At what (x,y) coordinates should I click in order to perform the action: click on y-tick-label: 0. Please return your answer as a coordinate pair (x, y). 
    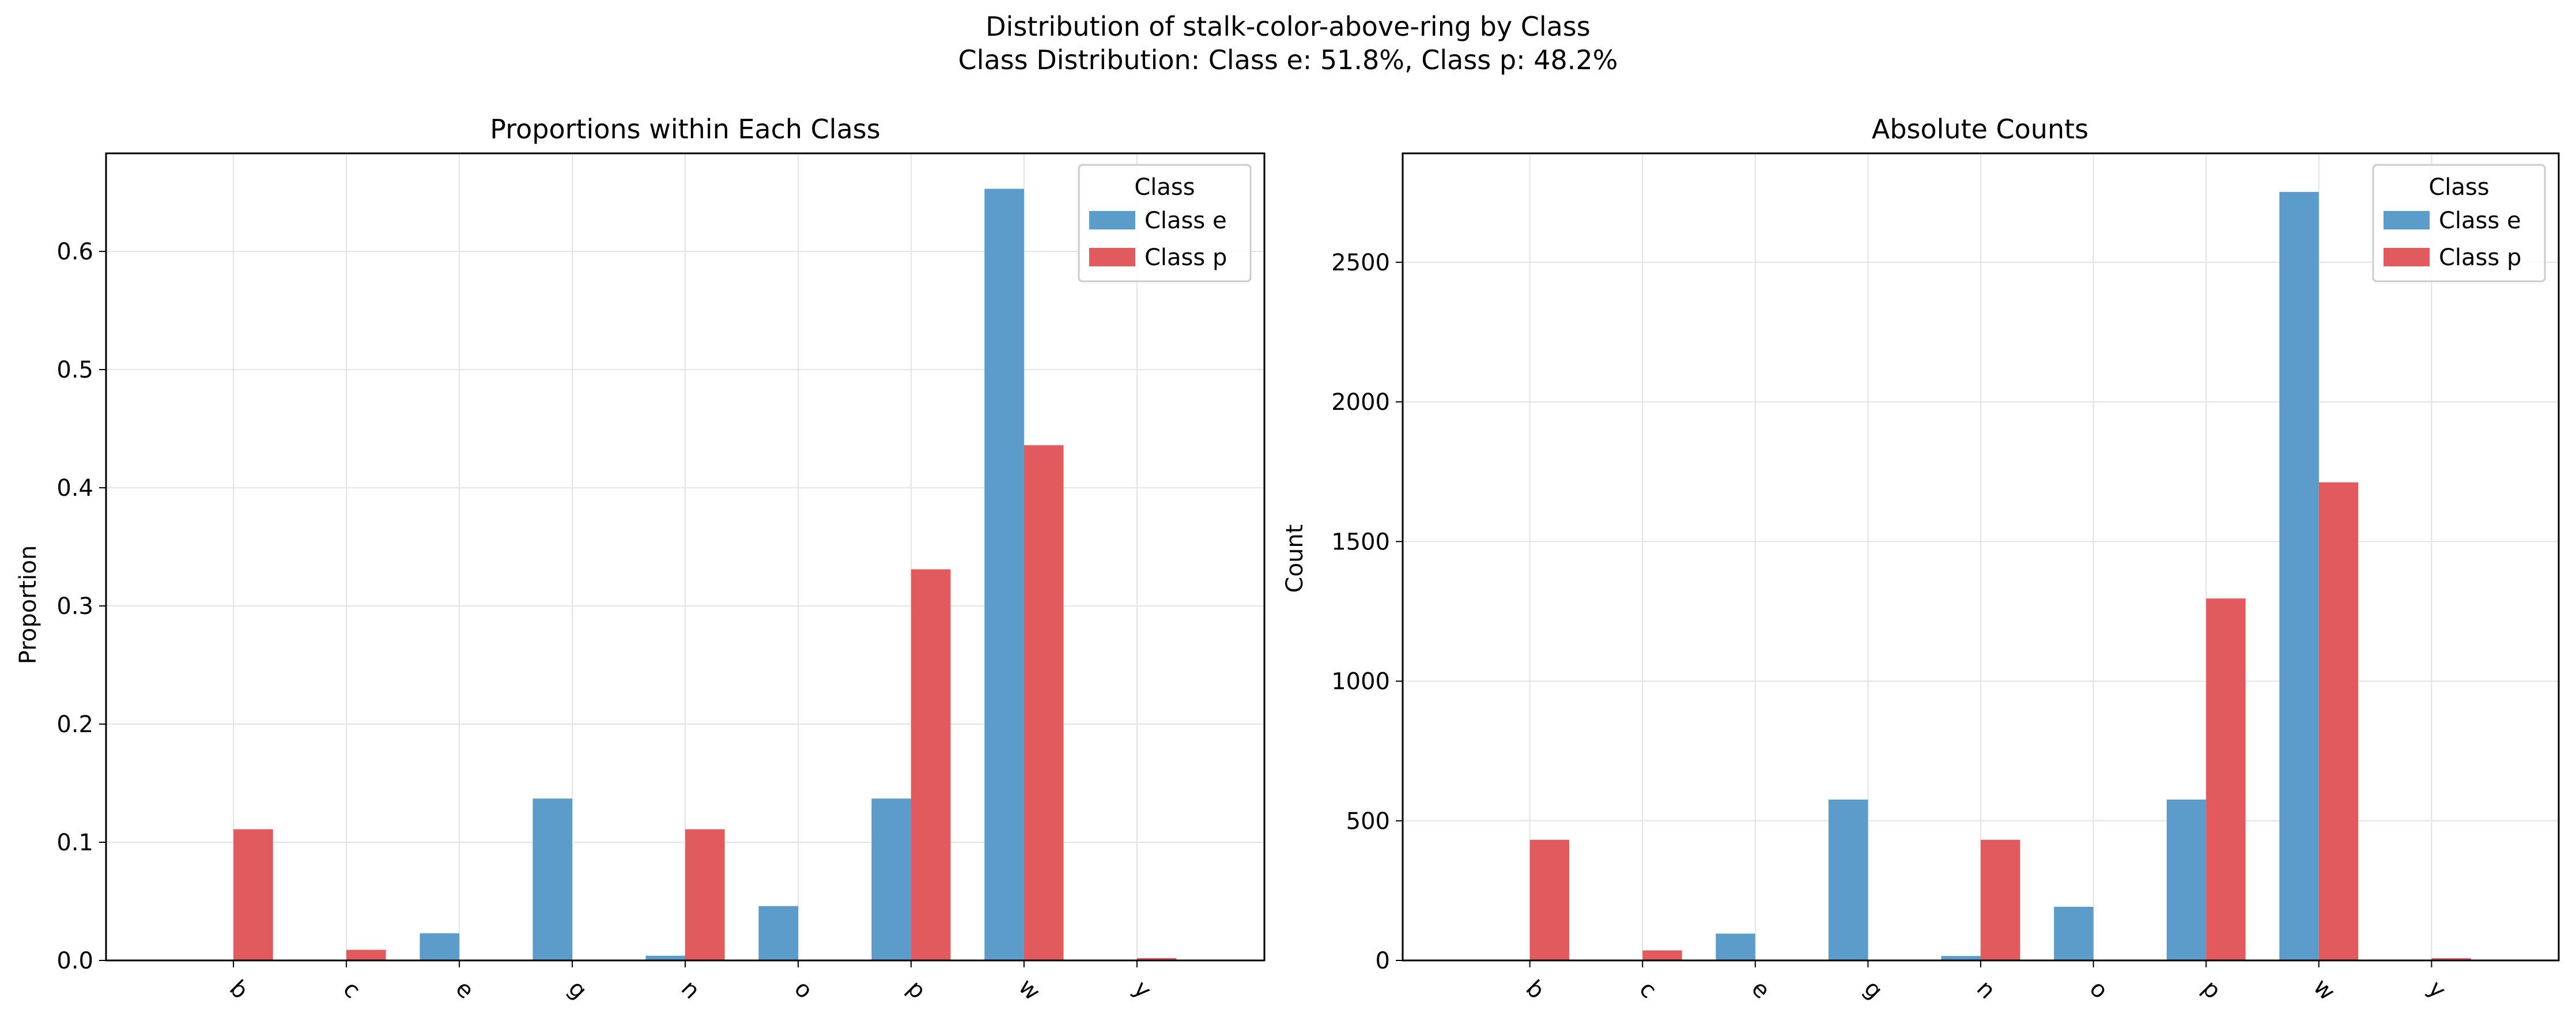
    Looking at the image, I should click on (1383, 961).